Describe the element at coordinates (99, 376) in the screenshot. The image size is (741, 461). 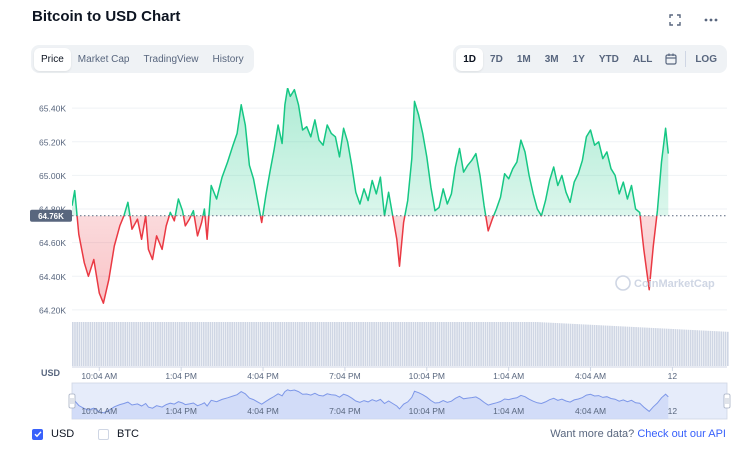
I see `x-tick-label: 10:04 AM` at that location.